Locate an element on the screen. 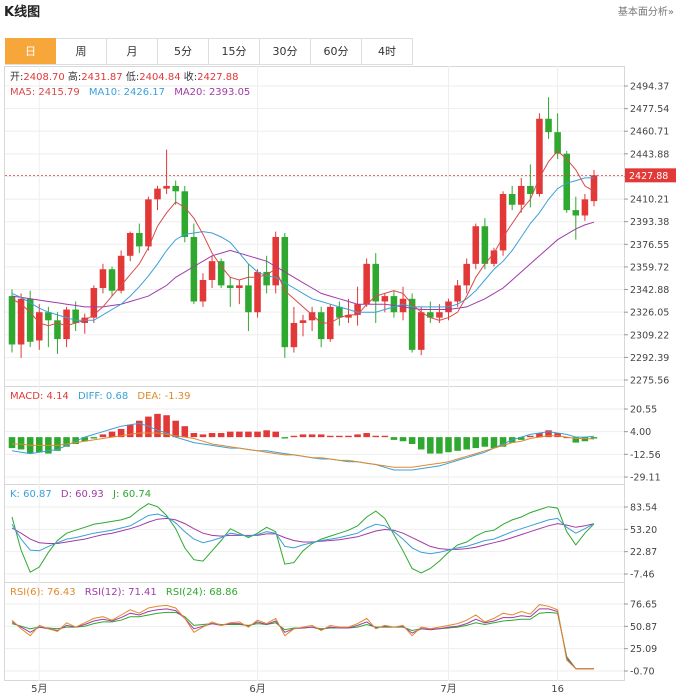  rsi12-line is located at coordinates (302, 639).